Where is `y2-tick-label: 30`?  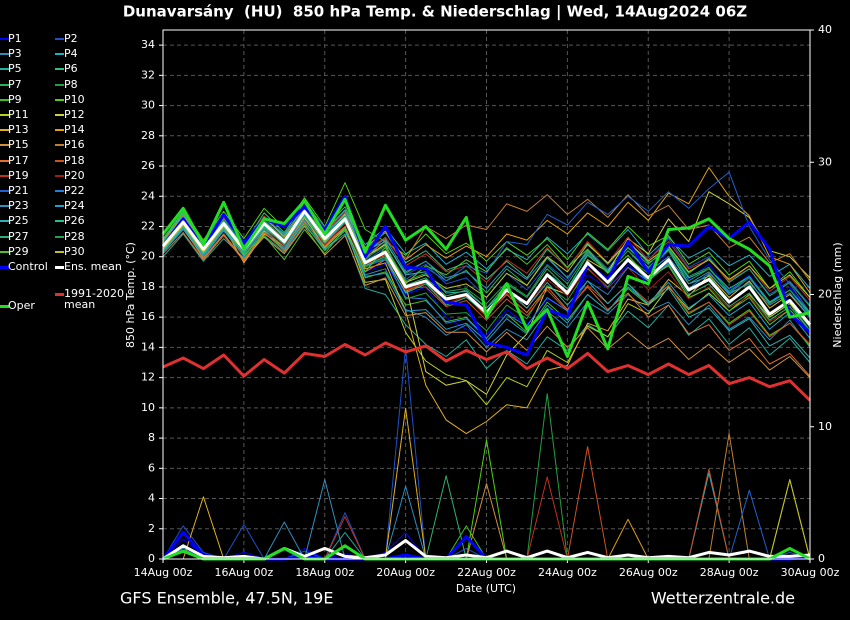 y2-tick-label: 30 is located at coordinates (825, 161).